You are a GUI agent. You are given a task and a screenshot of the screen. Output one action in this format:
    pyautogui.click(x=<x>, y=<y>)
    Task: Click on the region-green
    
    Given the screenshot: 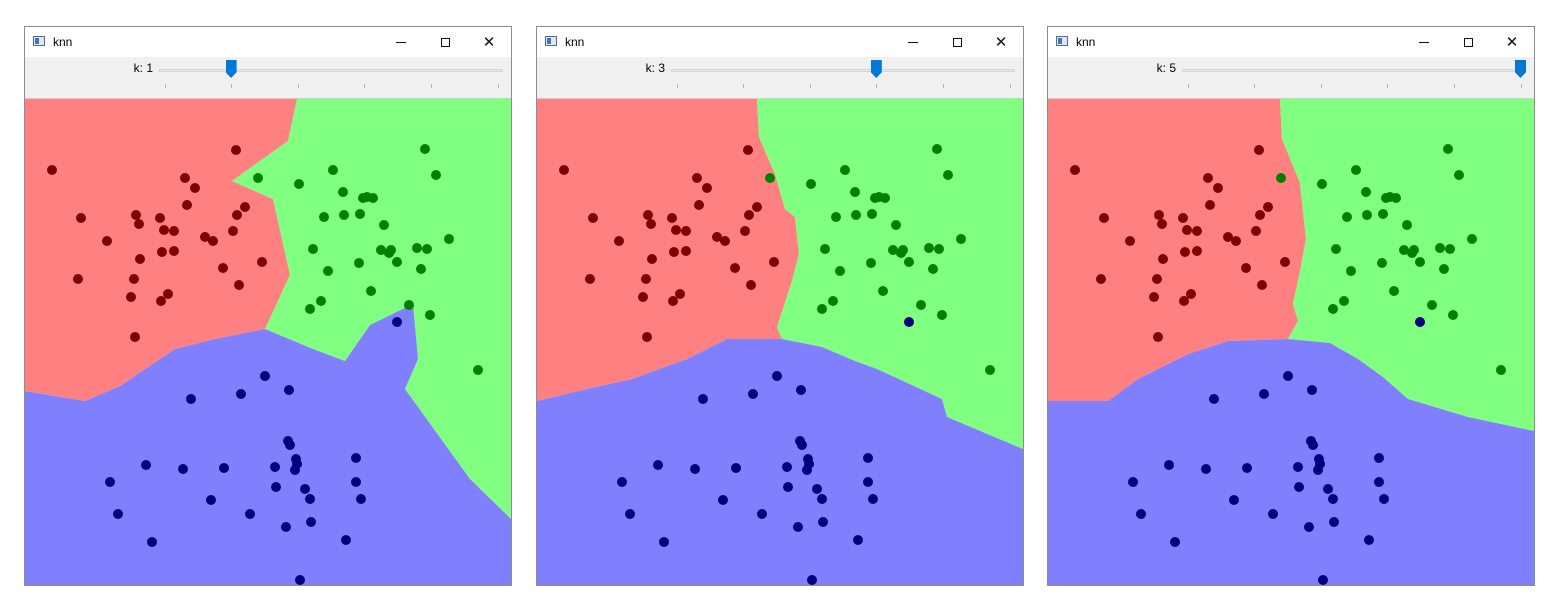 What is the action you would take?
    pyautogui.click(x=1407, y=265)
    